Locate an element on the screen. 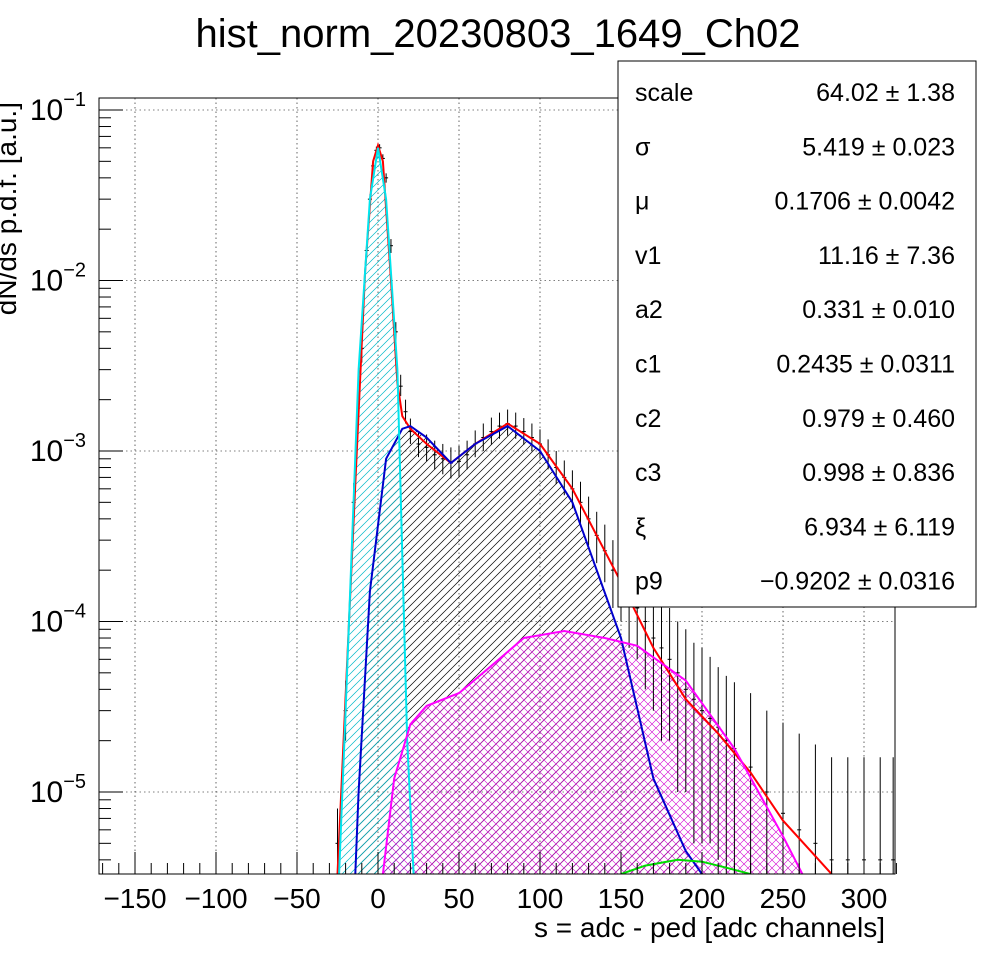  x-tick-label: 250 is located at coordinates (783, 898).